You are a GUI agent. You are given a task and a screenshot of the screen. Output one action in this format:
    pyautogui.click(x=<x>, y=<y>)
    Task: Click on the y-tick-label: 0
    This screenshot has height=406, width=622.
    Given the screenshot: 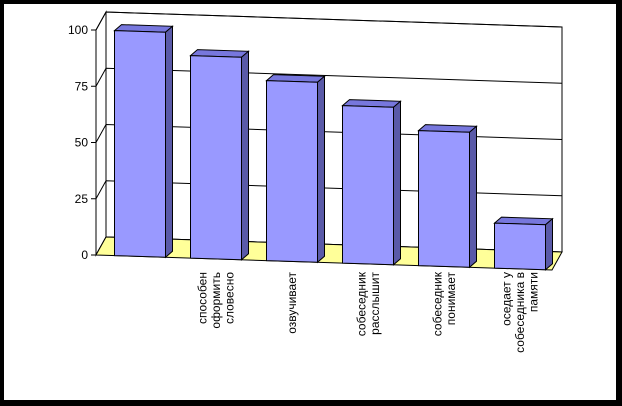 What is the action you would take?
    pyautogui.click(x=84, y=255)
    